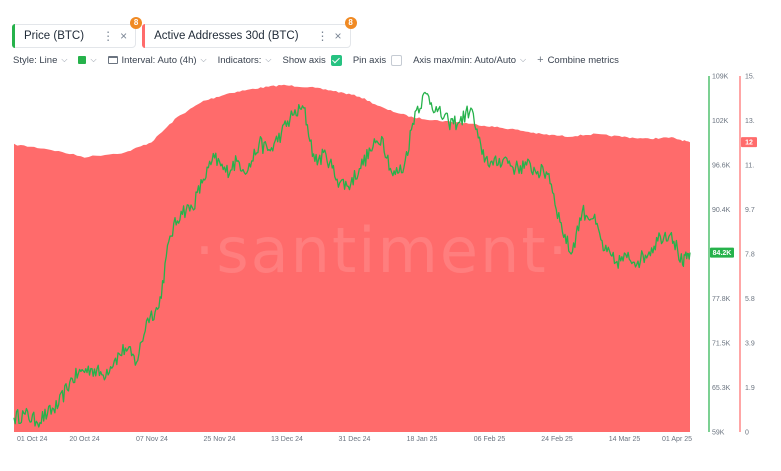 The image size is (781, 471). Describe the element at coordinates (749, 166) in the screenshot. I see `addresses-tick-label: 11.` at that location.